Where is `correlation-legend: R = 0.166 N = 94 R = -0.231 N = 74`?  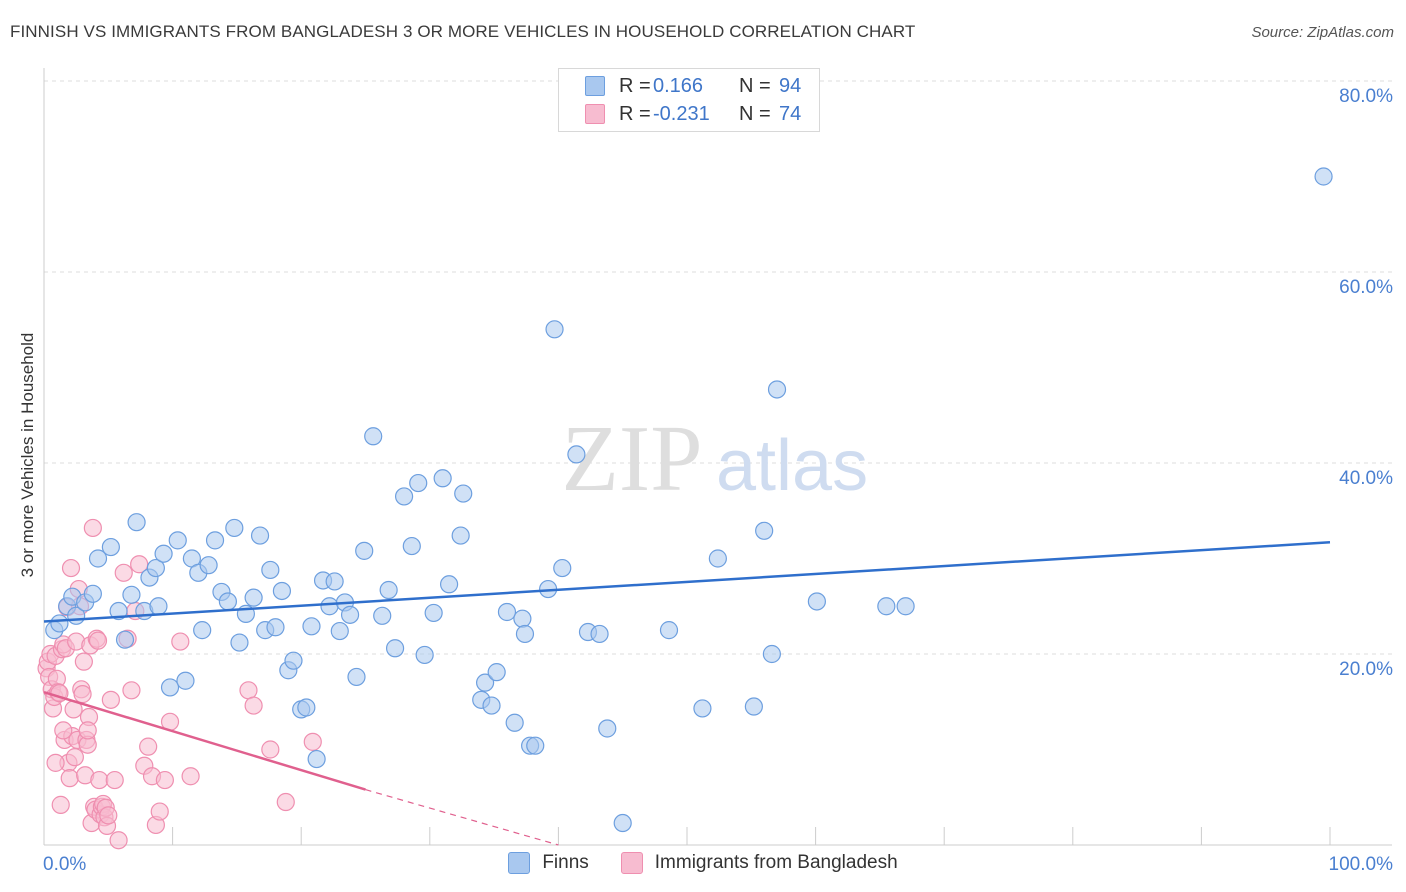 correlation-legend: R = 0.166 N = 94 R = -0.231 N = 74 is located at coordinates (689, 100).